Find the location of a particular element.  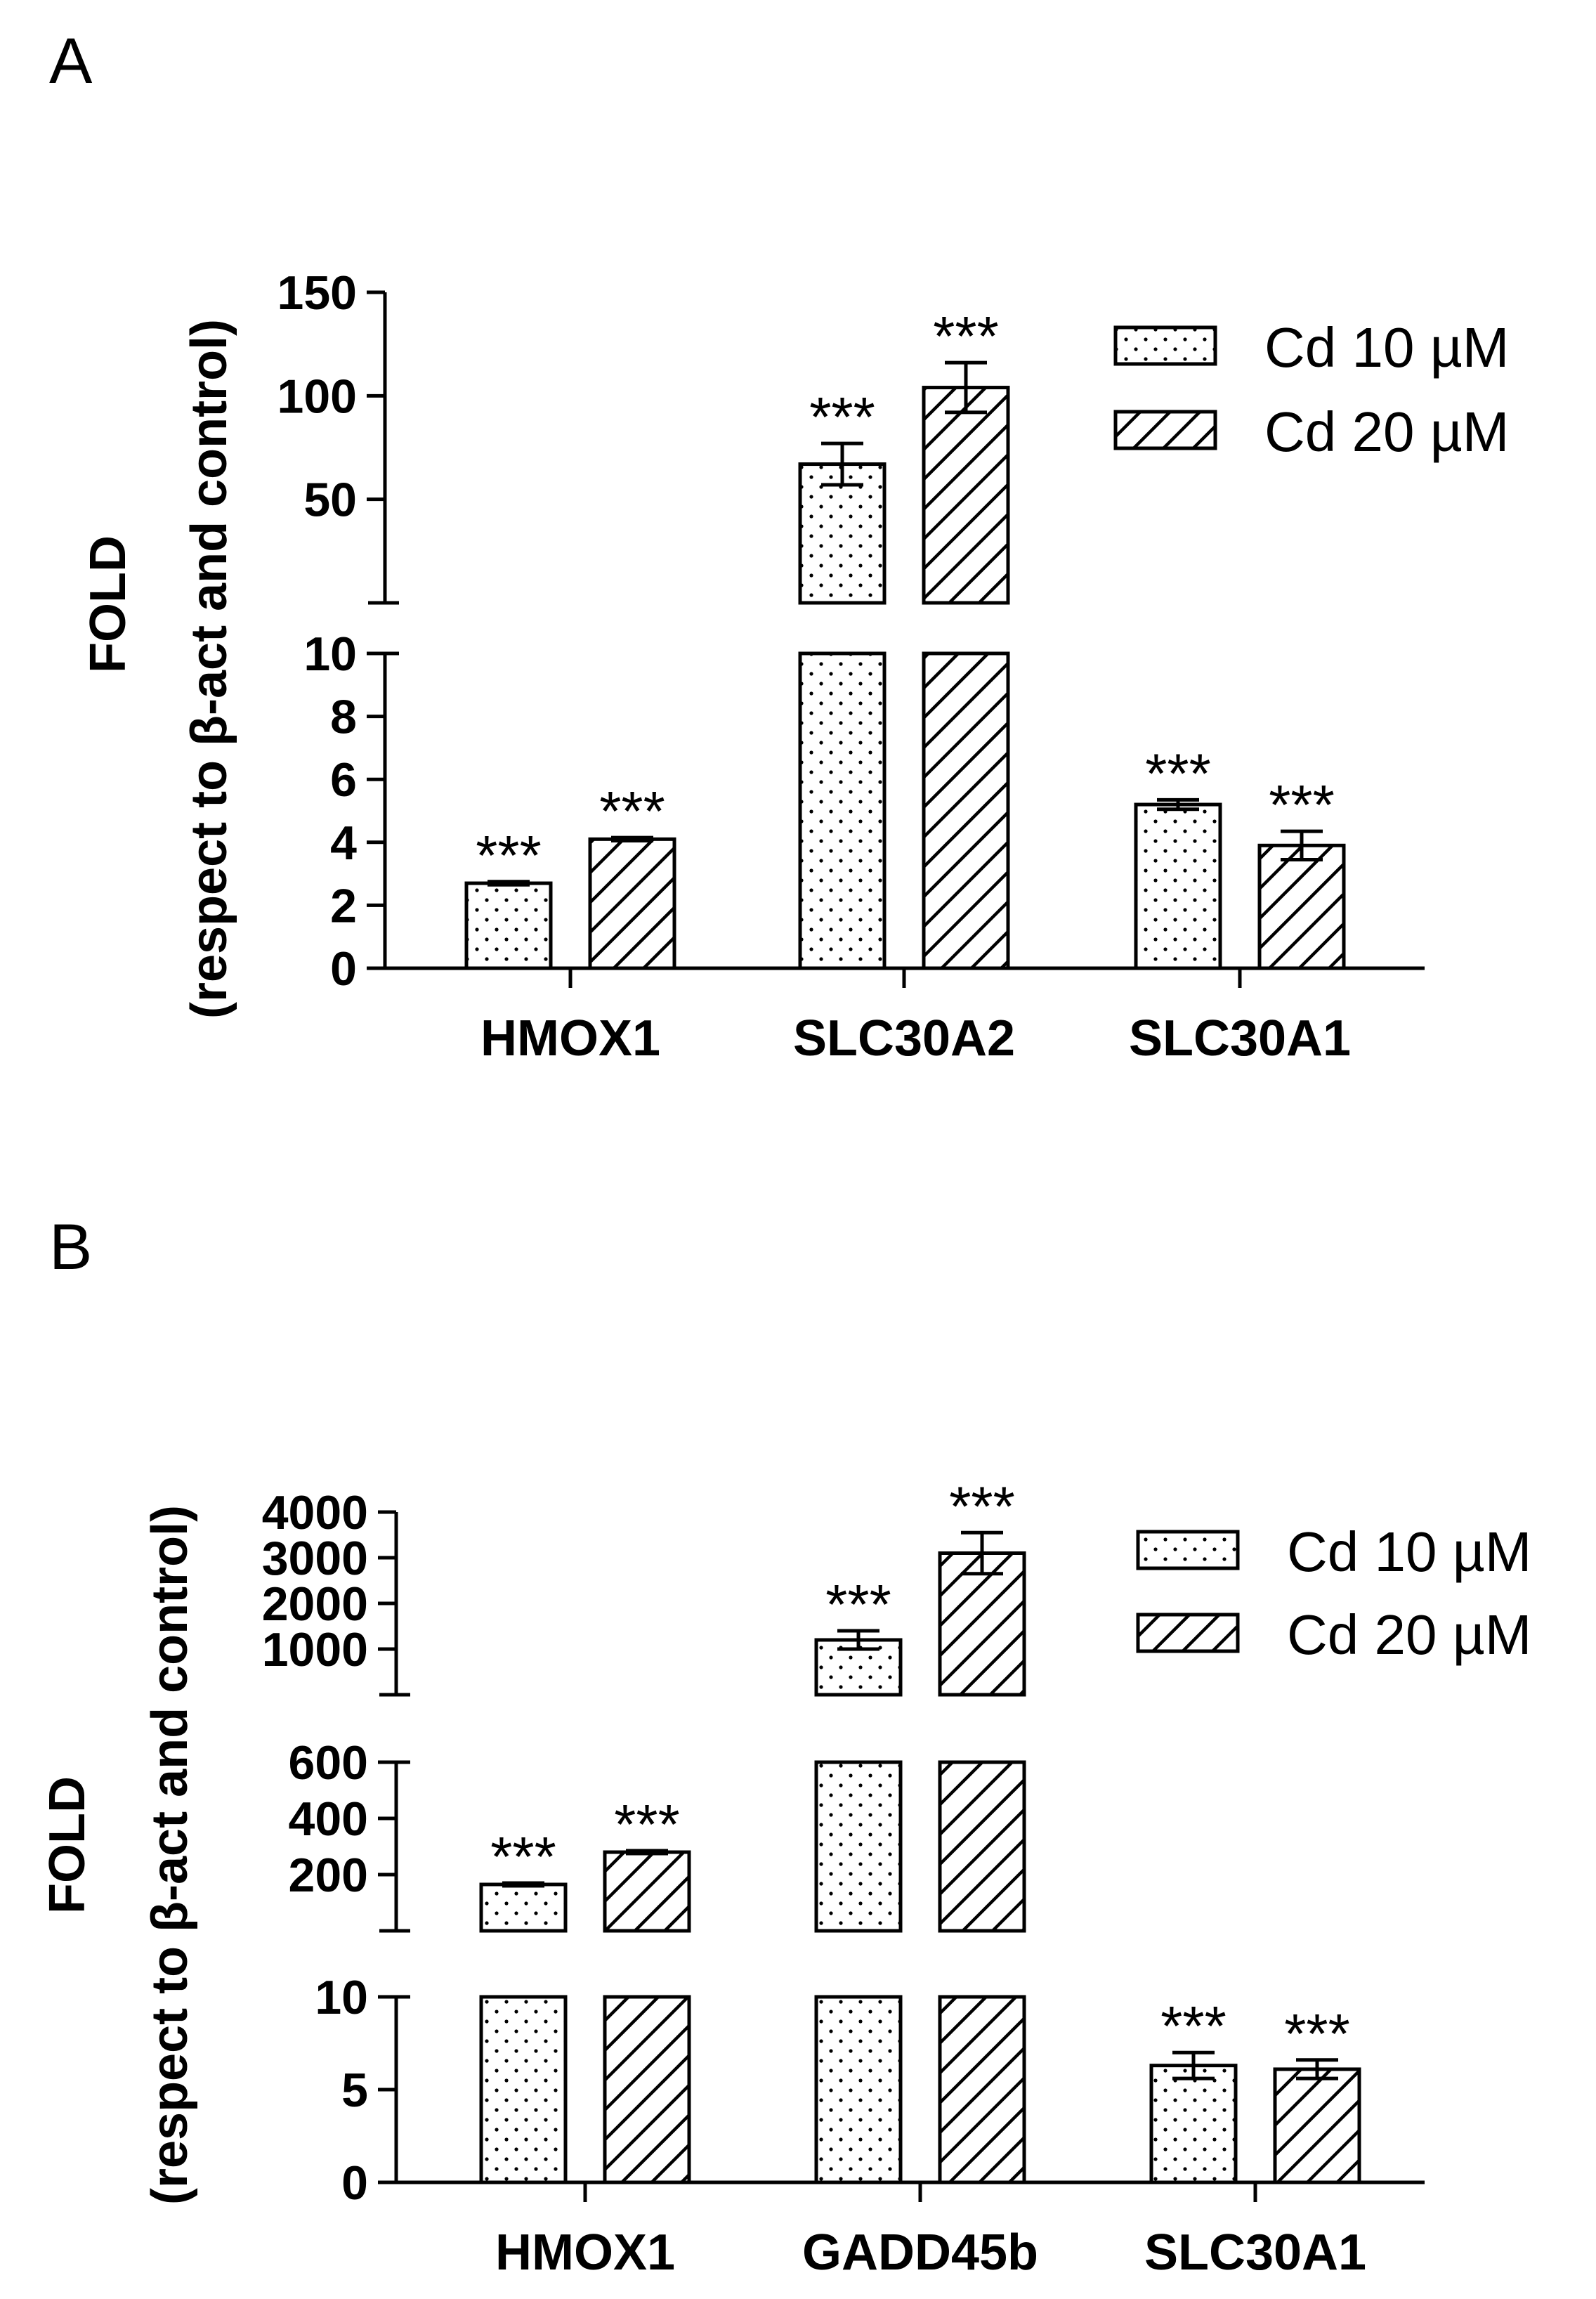

y-tick-label: 150 is located at coordinates (317, 293).